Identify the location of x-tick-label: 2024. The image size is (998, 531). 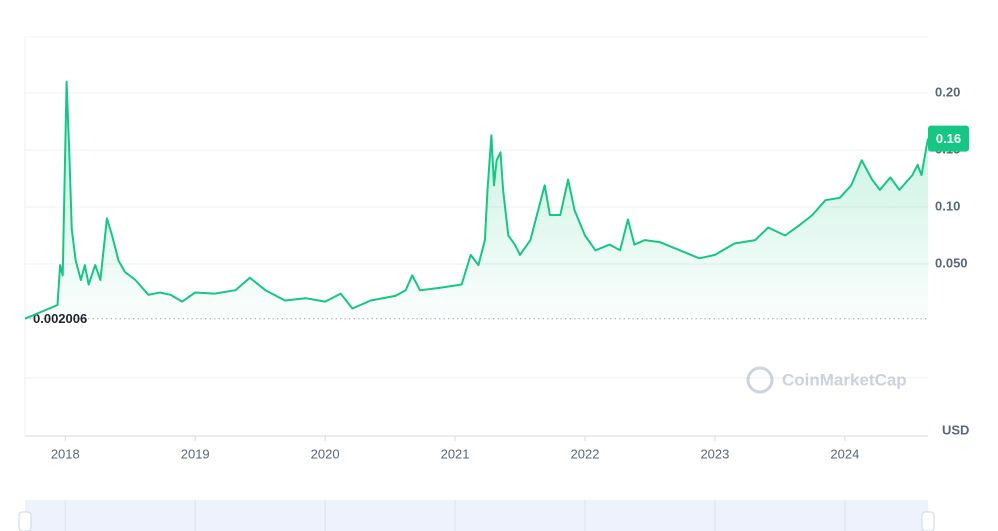
(844, 453).